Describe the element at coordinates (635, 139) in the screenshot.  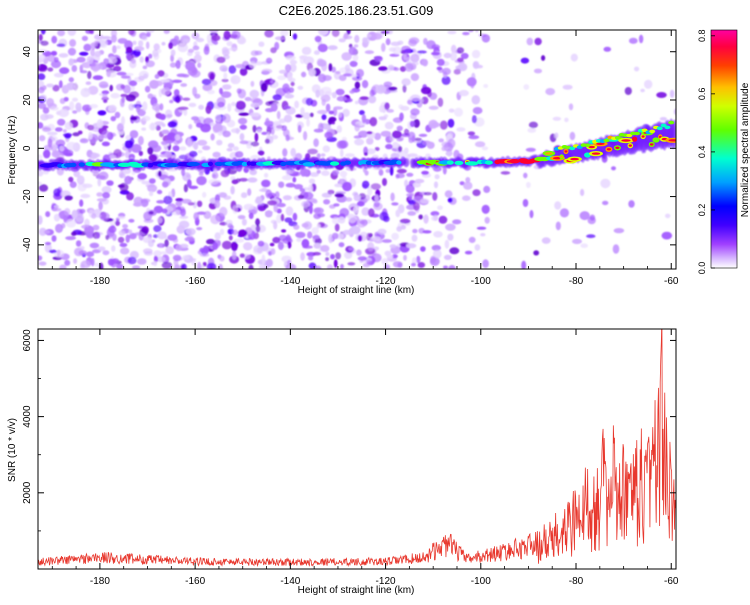
I see `ridge-peak-blob` at that location.